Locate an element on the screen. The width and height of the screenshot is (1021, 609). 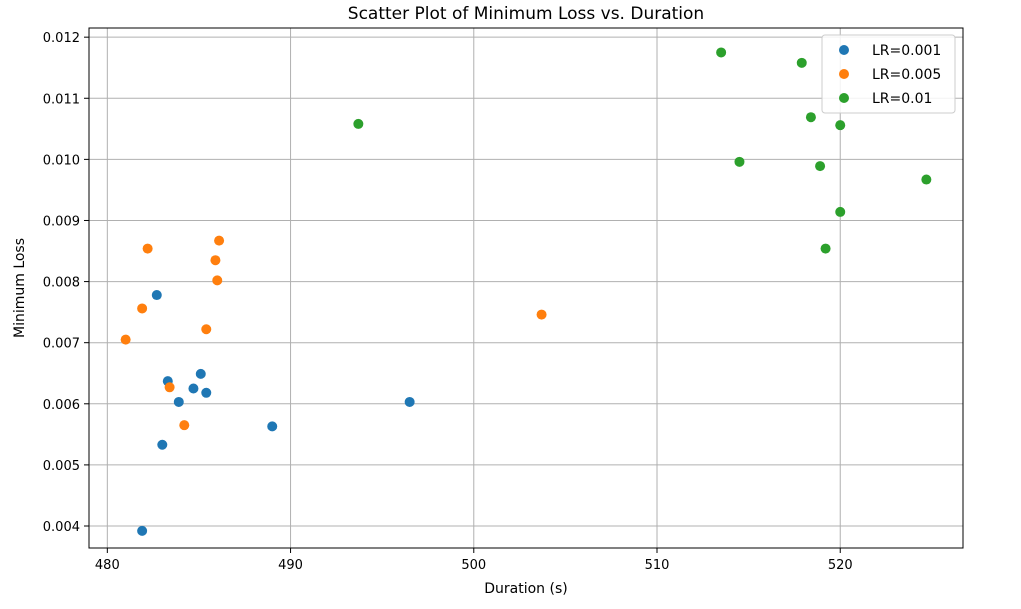
y-tick-label: 0.006 is located at coordinates (61, 405).